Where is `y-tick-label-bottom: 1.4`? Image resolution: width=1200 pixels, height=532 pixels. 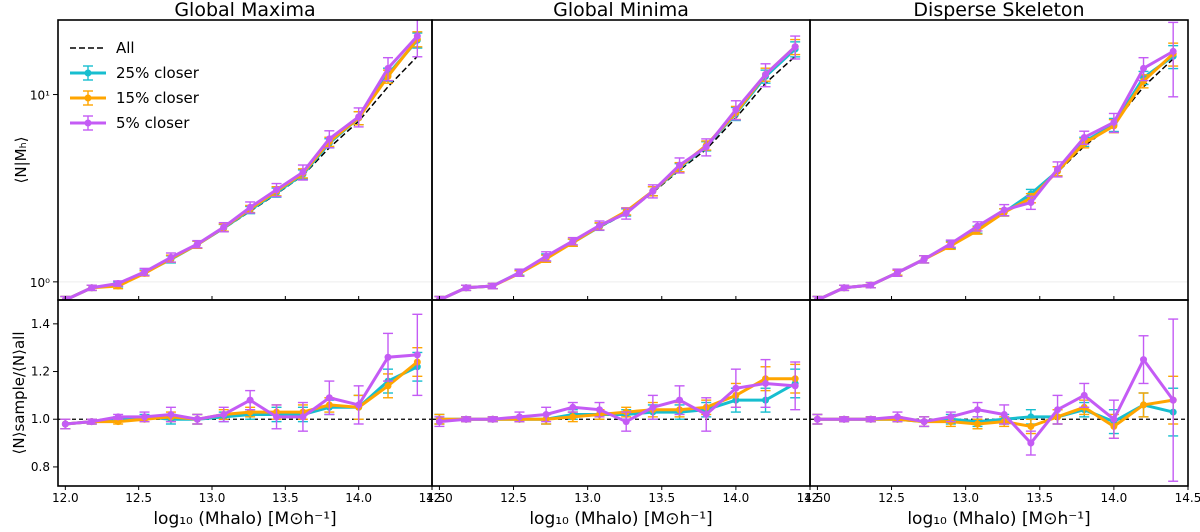
y-tick-label-bottom: 1.4 is located at coordinates (40, 324).